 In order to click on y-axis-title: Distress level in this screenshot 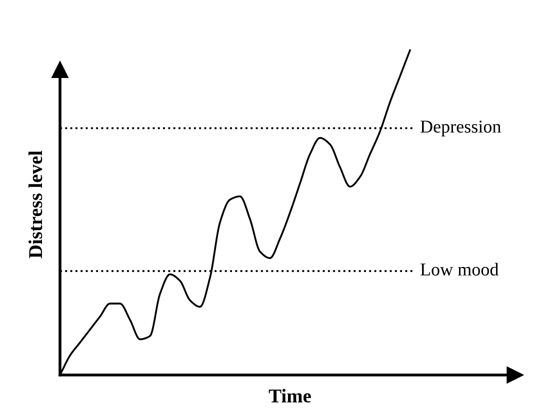, I will do `click(35, 204)`.